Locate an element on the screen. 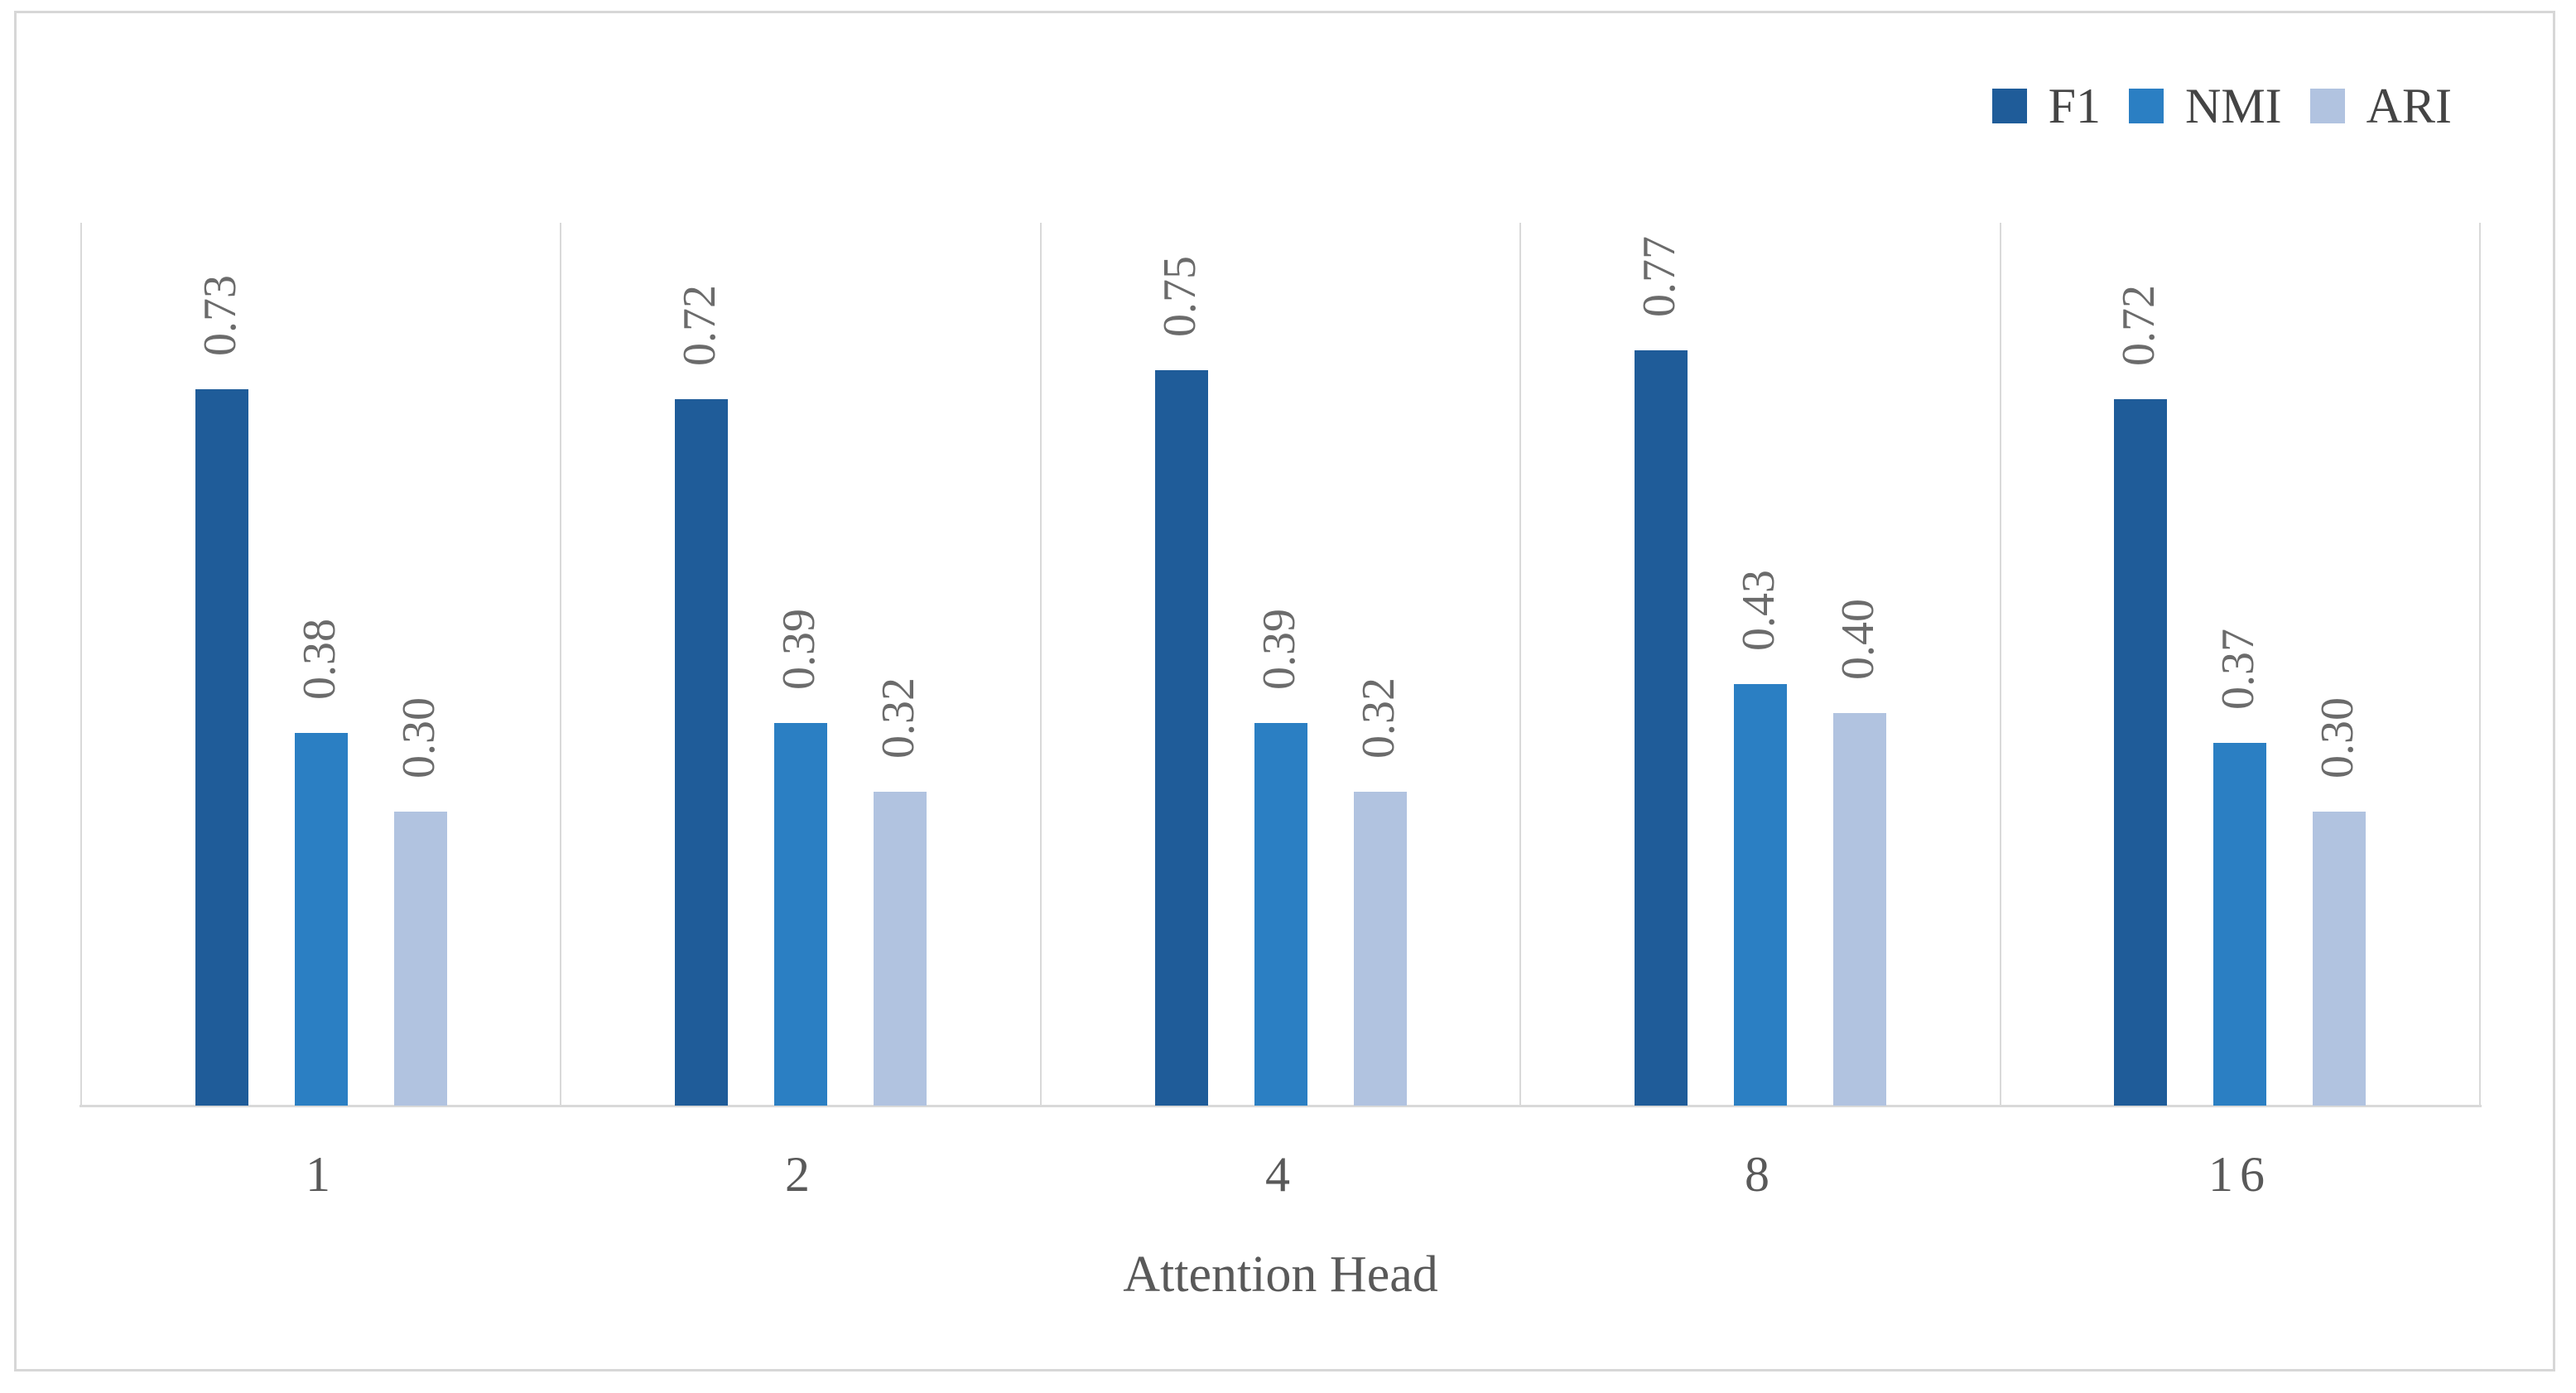 The width and height of the screenshot is (2576, 1393). value-label-f1-head-2: 0.72 is located at coordinates (699, 325).